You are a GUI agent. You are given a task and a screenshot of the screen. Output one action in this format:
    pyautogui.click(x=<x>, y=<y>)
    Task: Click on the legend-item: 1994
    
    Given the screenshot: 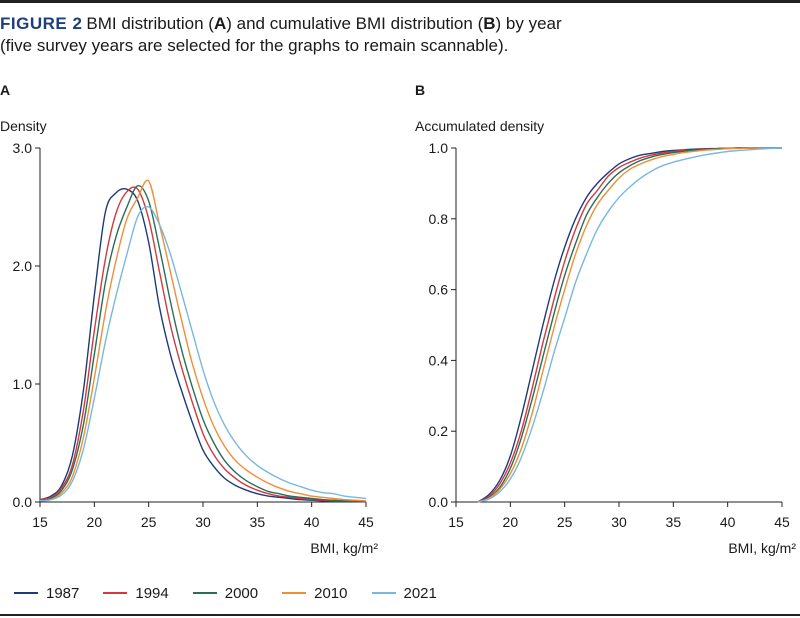 What is the action you would take?
    pyautogui.click(x=136, y=593)
    